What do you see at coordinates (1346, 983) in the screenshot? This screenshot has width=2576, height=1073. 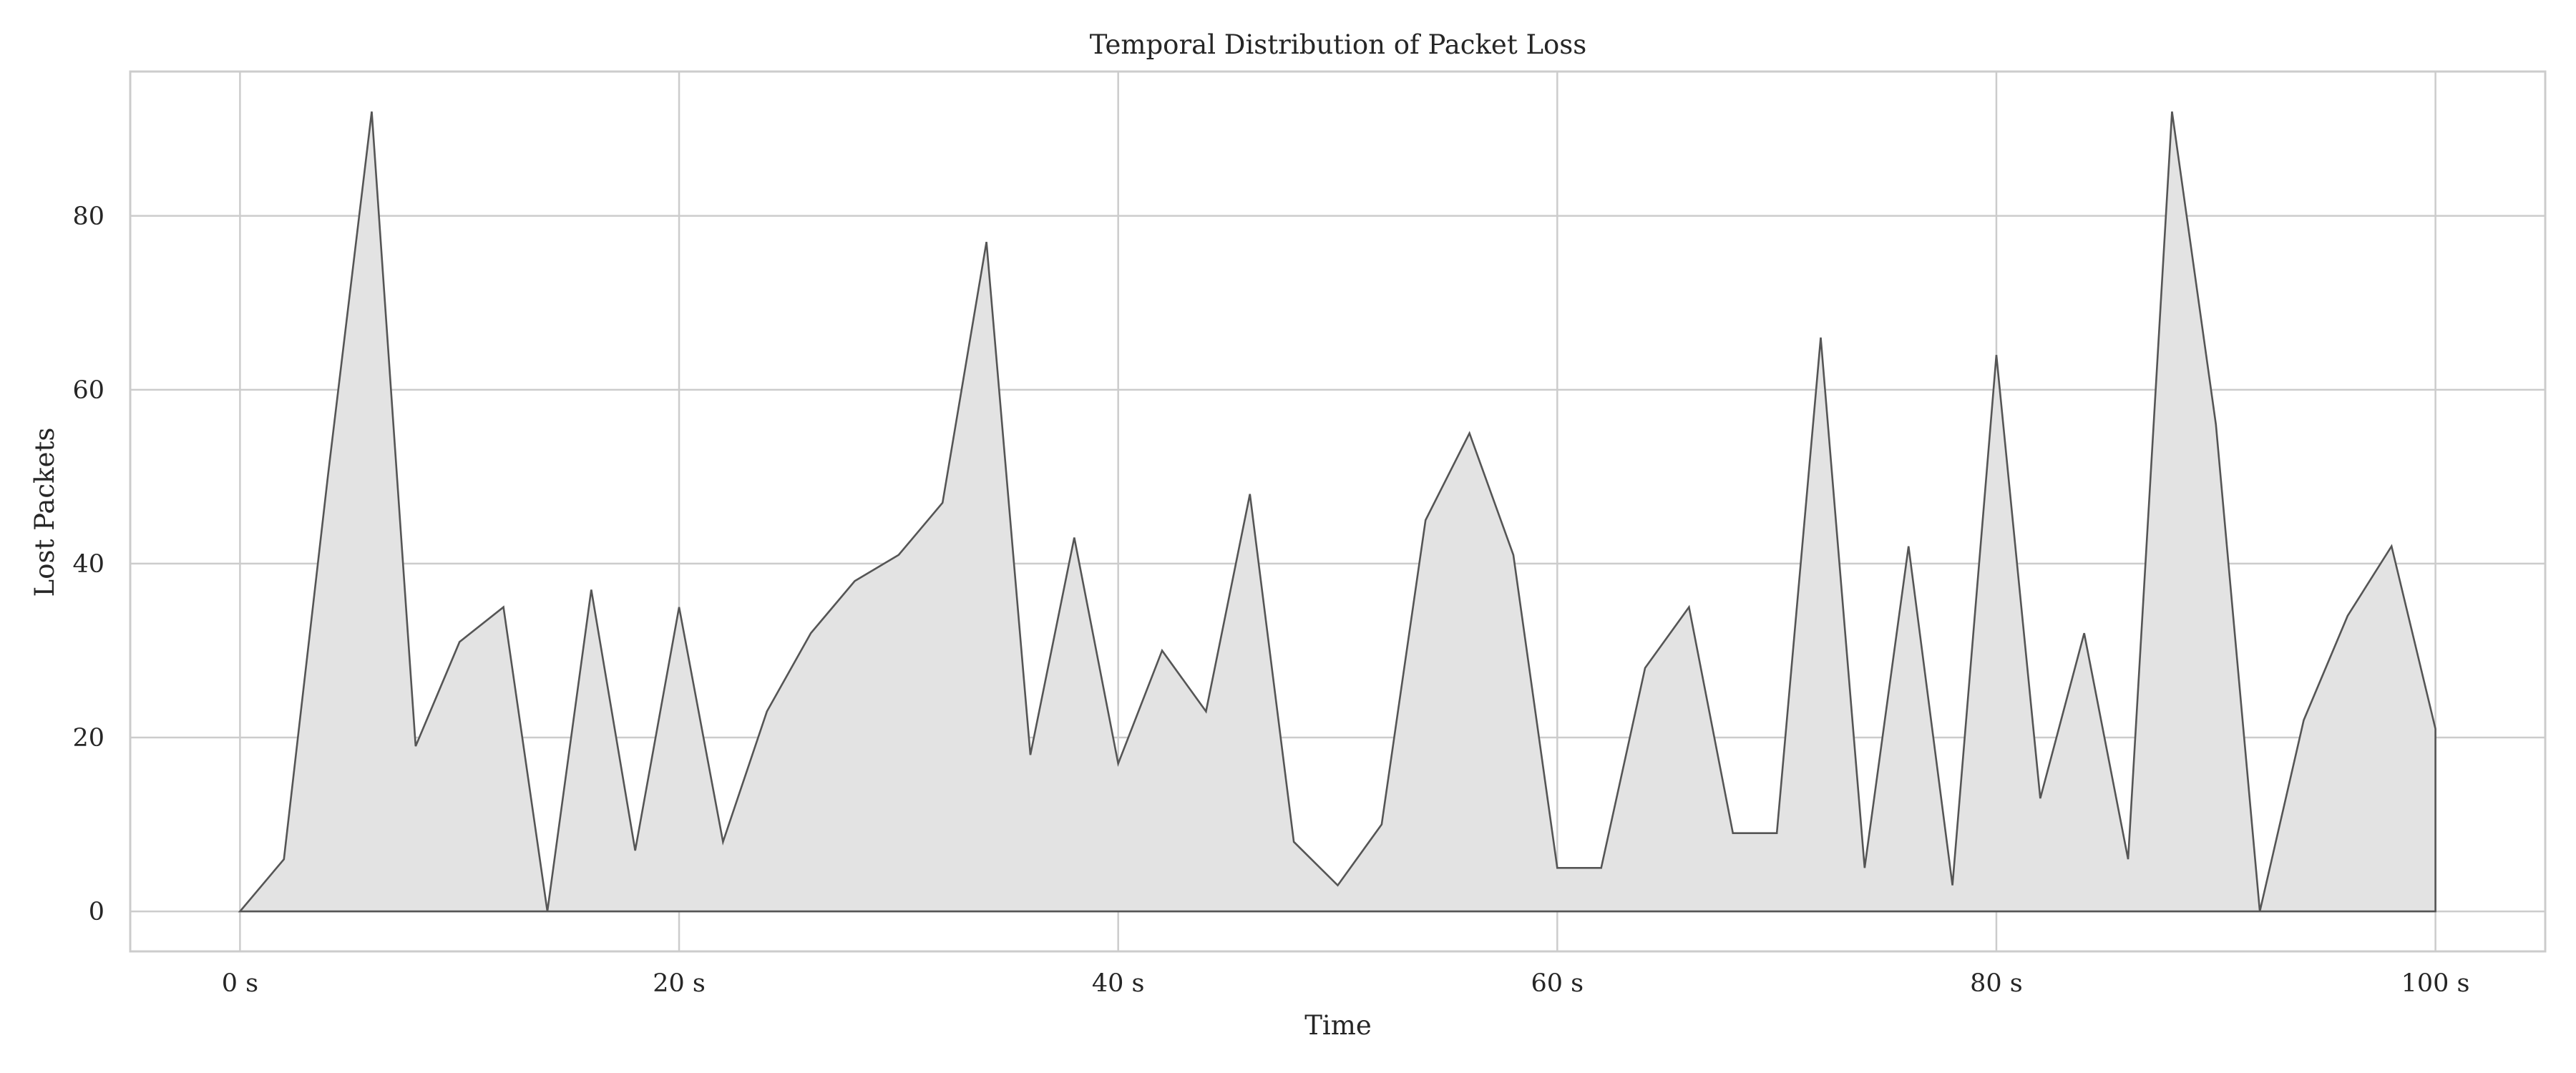 I see `x-axis-ticks: 0 s 20 s 40 s 60 s 80 s 100 s` at bounding box center [1346, 983].